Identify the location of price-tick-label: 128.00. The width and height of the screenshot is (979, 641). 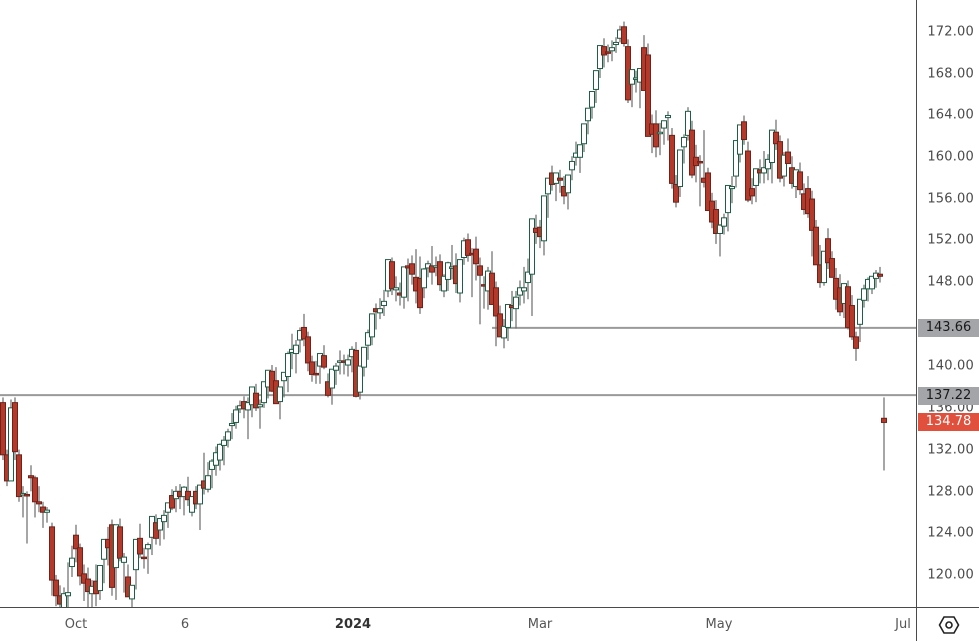
(950, 492).